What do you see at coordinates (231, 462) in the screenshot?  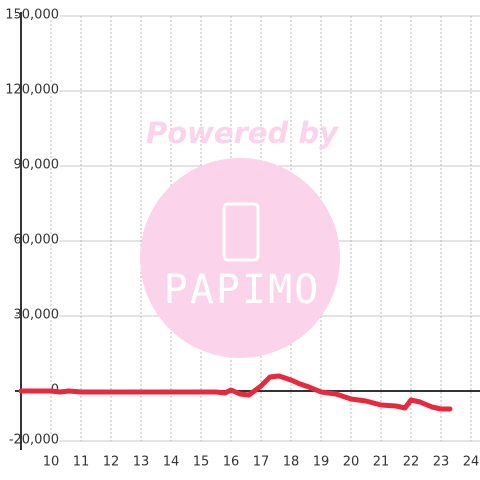 I see `x-tick-label: 16` at bounding box center [231, 462].